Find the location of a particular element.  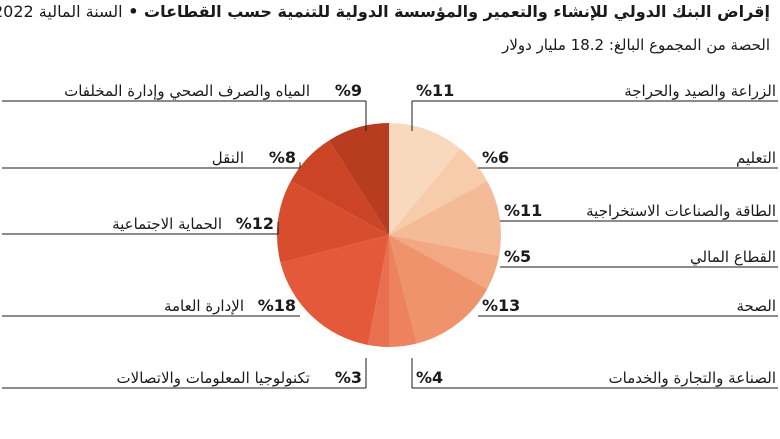

title-year: السنة المالية 2022 is located at coordinates (61, 11).